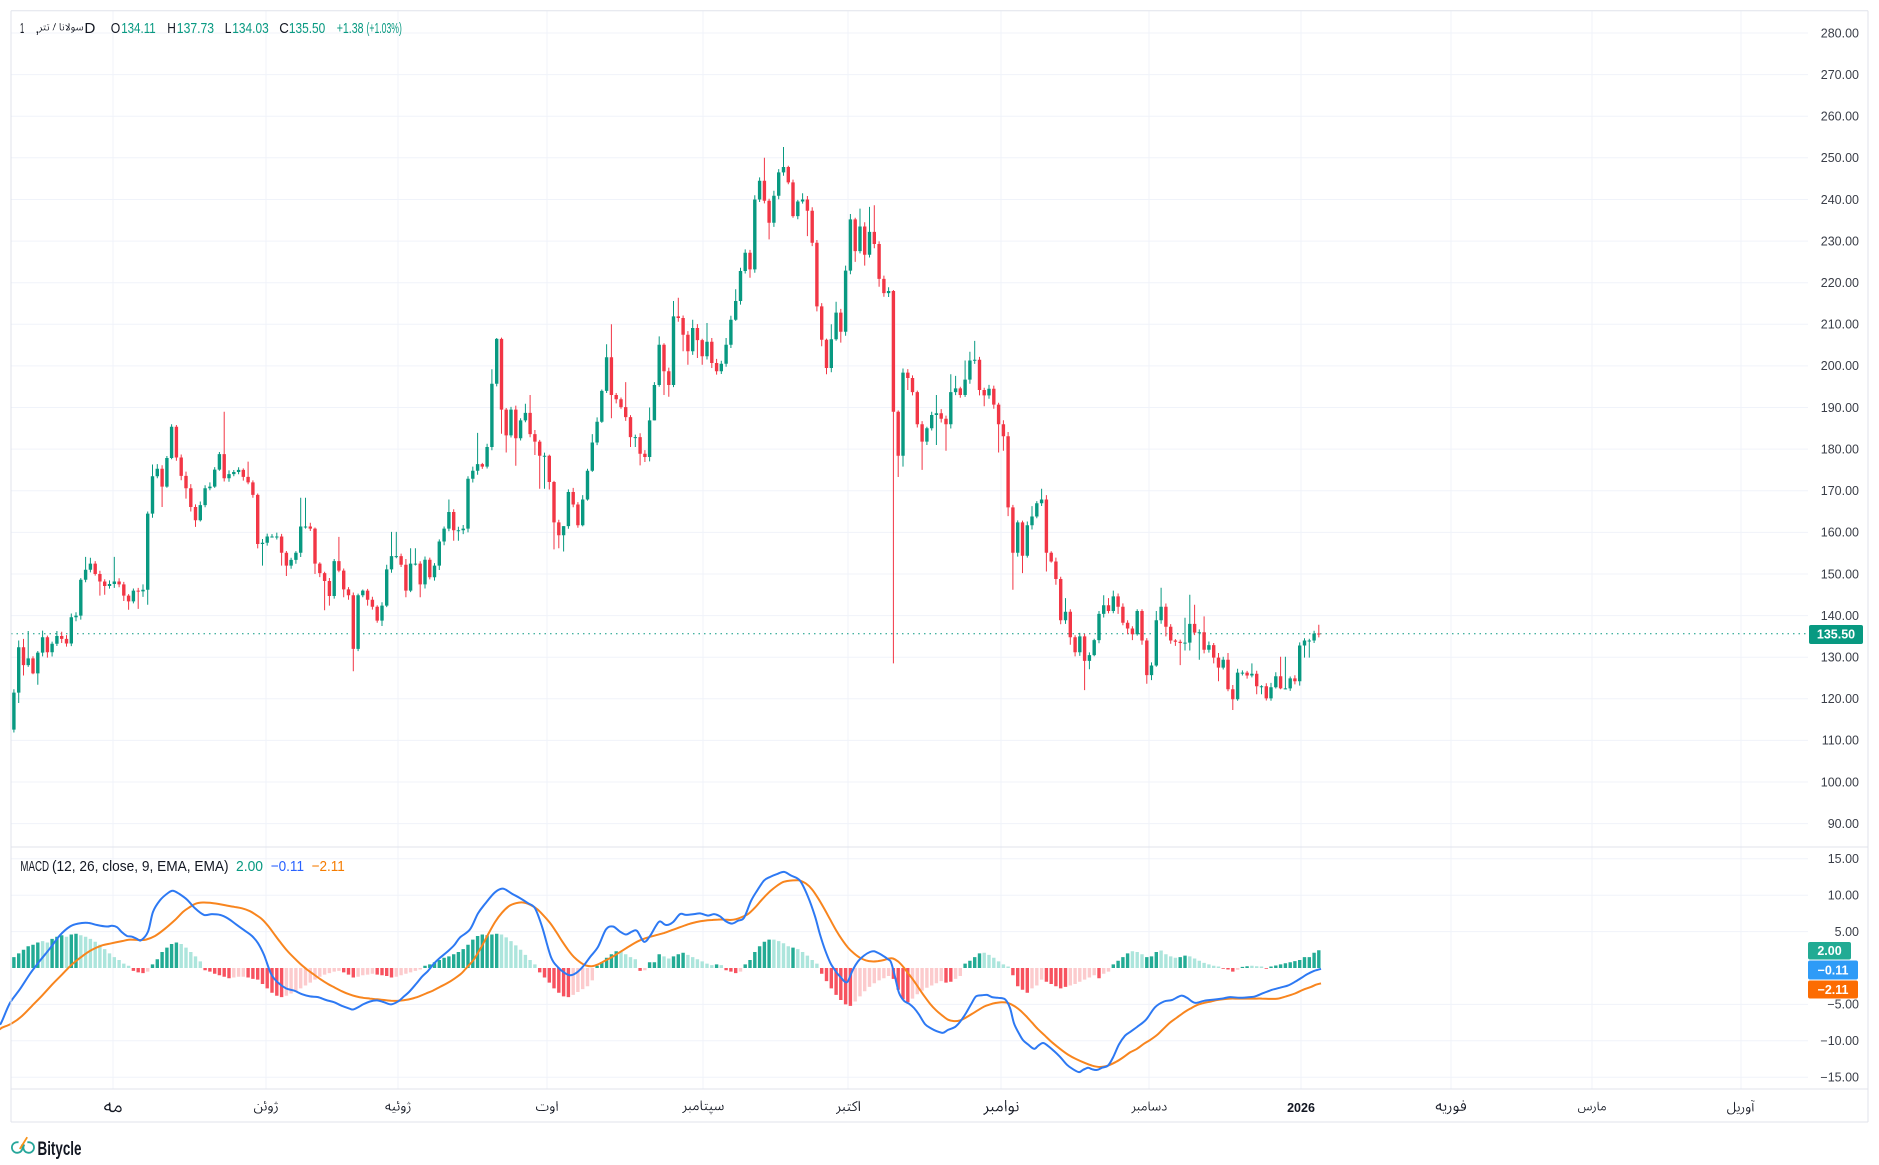  I want to click on svg-text: O, so click(116, 28).